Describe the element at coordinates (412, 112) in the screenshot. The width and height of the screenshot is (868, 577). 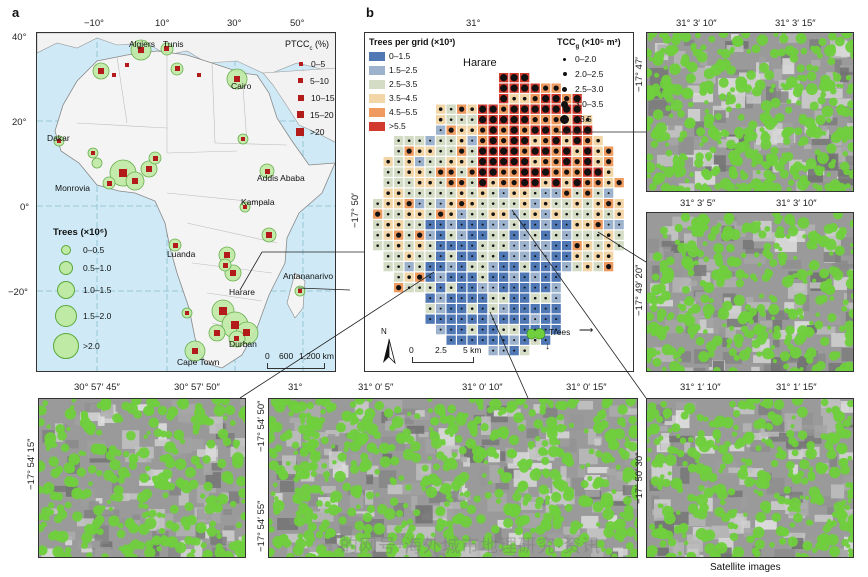
I see `trees-per-grid-item: 4.5–5.5` at that location.